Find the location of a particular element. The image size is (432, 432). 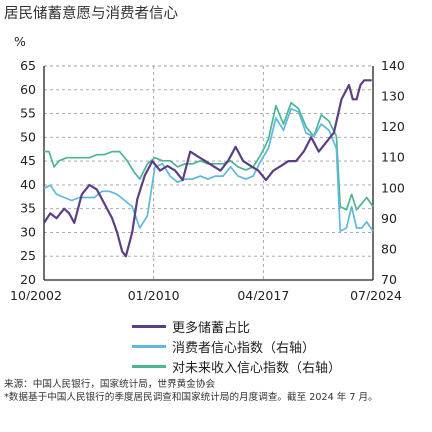

legend-item-savings: 更多储蓄占比 is located at coordinates (236, 326).